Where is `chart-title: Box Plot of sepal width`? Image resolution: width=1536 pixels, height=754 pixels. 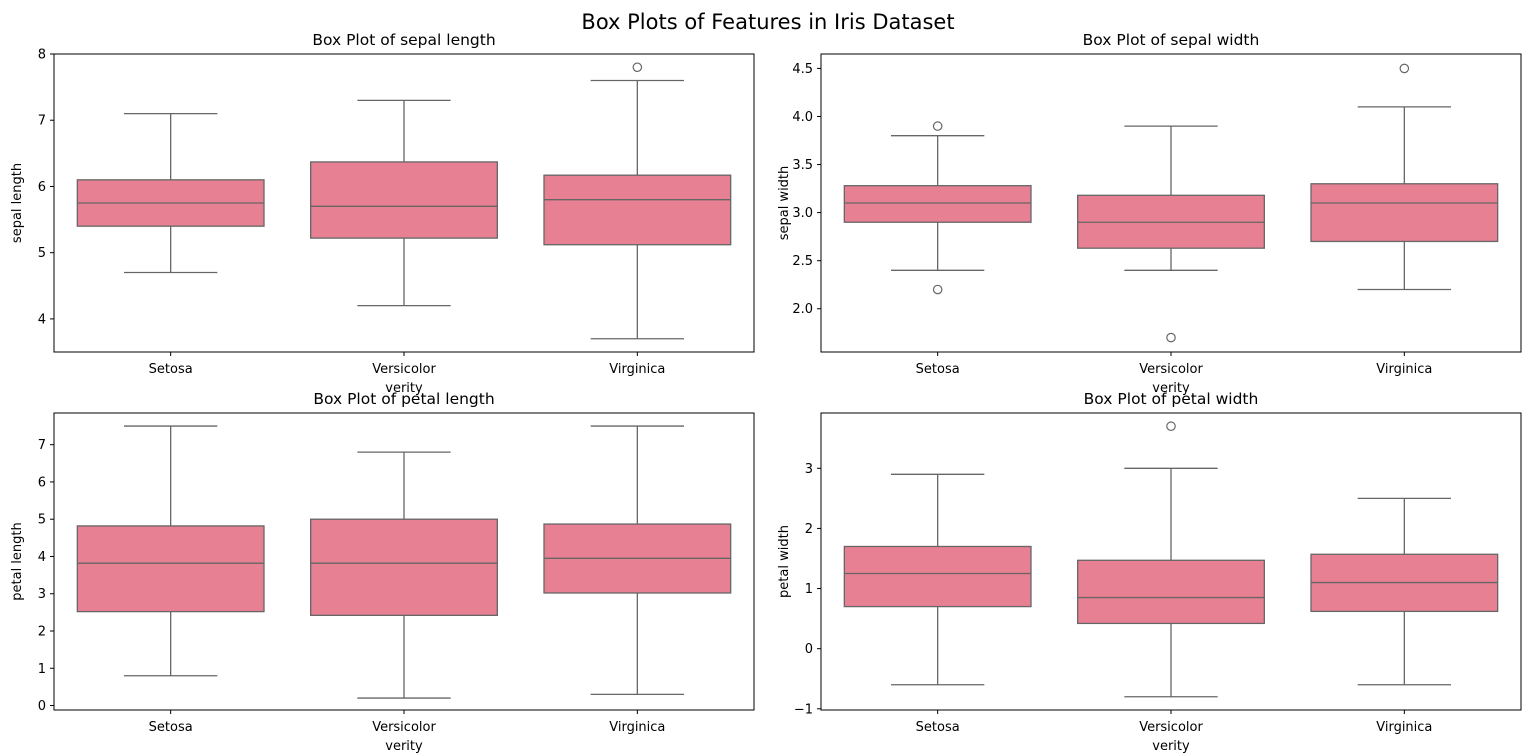
chart-title: Box Plot of sepal width is located at coordinates (1171, 40).